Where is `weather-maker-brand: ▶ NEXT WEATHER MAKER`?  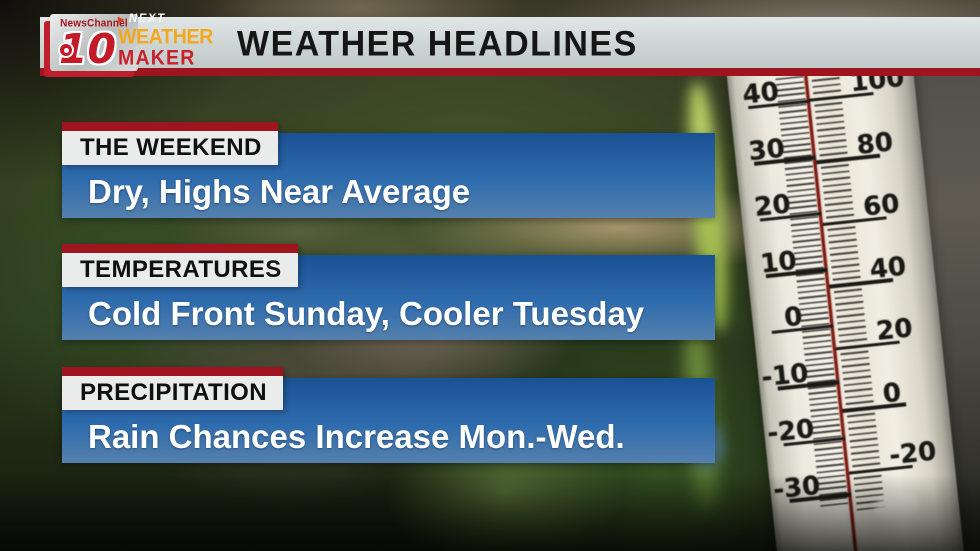 weather-maker-brand: ▶ NEXT WEATHER MAKER is located at coordinates (178, 41).